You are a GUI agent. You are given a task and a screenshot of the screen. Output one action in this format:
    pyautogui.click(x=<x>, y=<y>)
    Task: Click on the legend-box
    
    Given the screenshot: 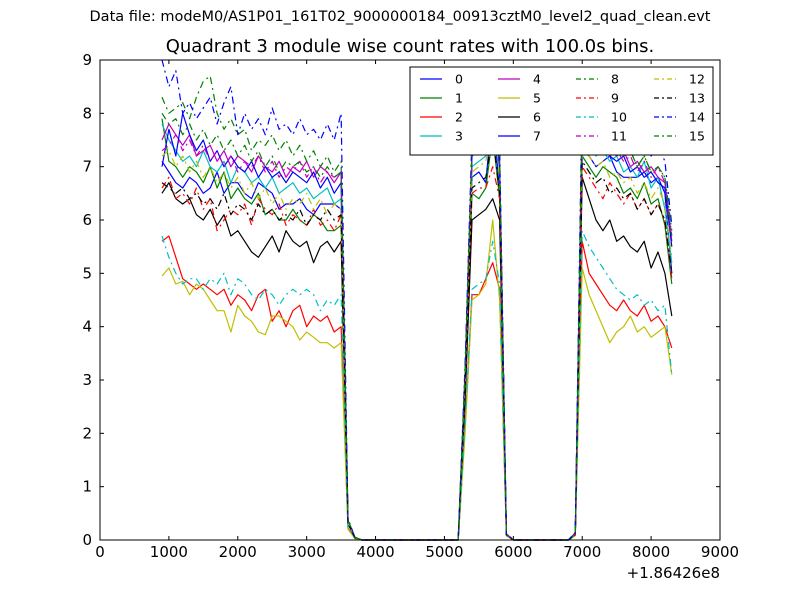 What is the action you would take?
    pyautogui.click(x=561, y=111)
    